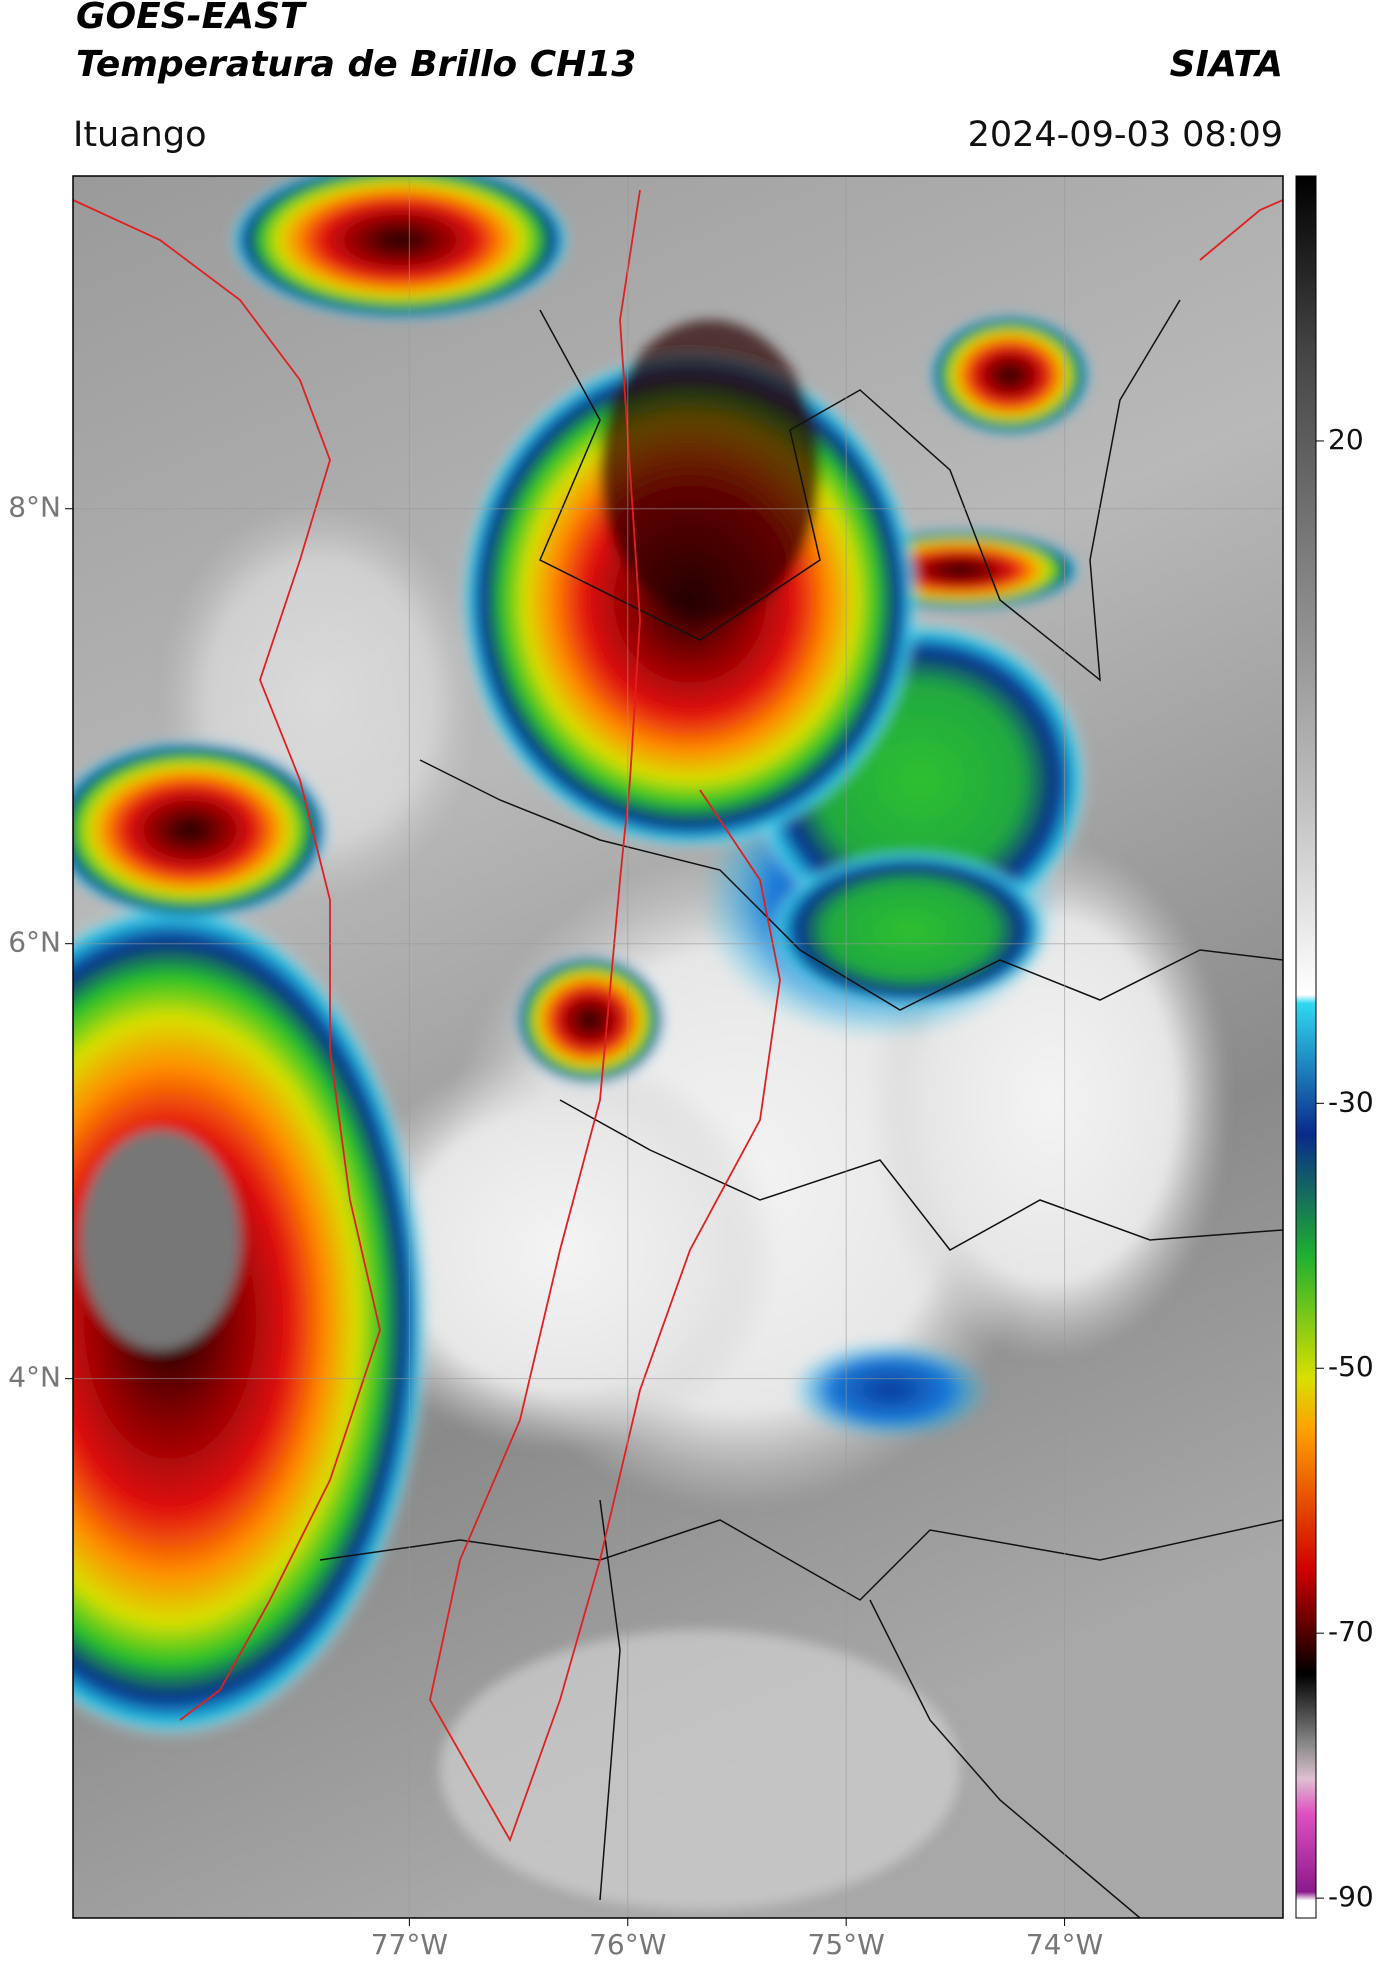 The width and height of the screenshot is (1384, 1981). Describe the element at coordinates (409, 1944) in the screenshot. I see `x-tick-label: 77°W` at that location.